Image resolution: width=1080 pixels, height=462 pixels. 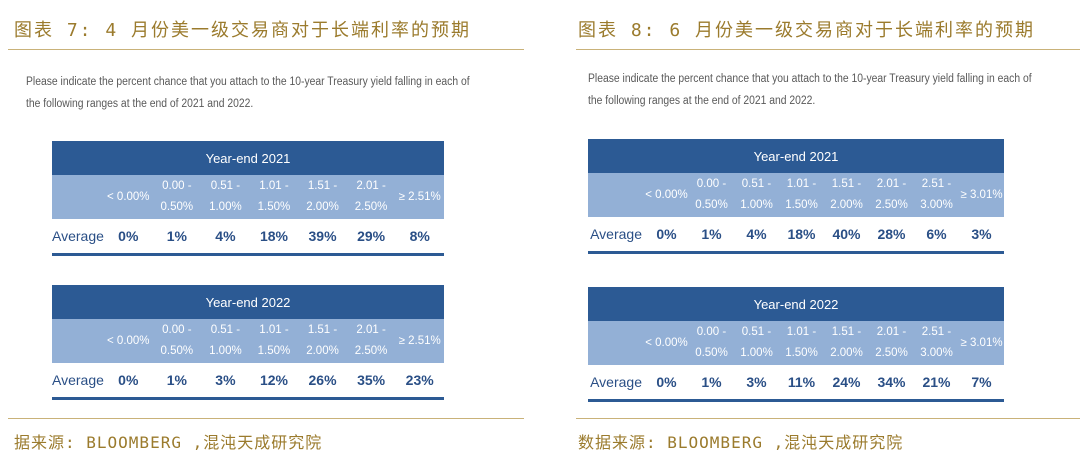 What do you see at coordinates (846, 235) in the screenshot?
I see `average-value: 40%` at bounding box center [846, 235].